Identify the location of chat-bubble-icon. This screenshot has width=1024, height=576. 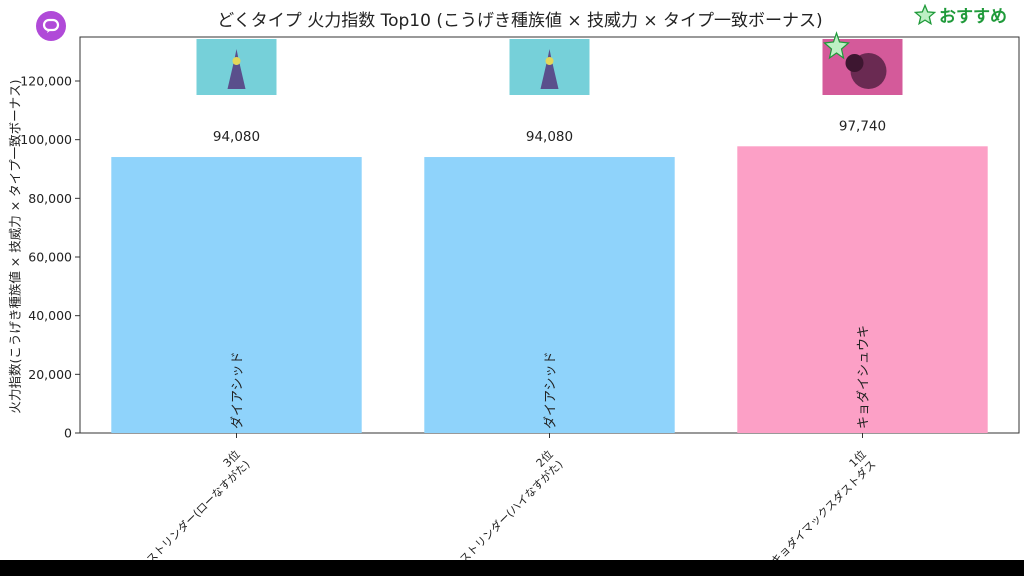
(51, 25).